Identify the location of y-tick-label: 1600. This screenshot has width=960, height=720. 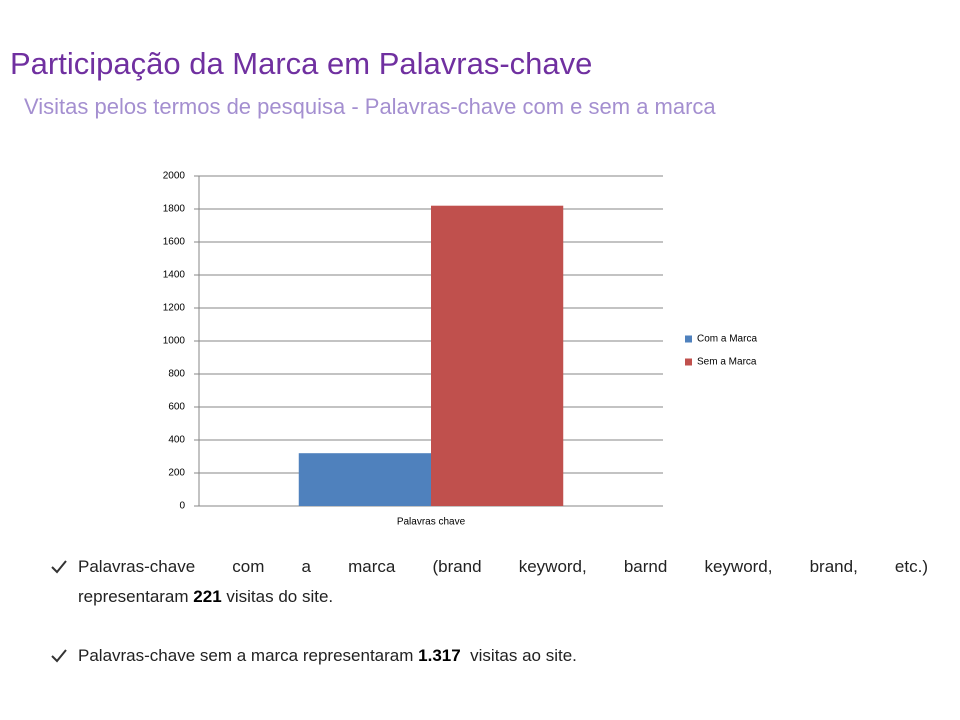
(174, 242).